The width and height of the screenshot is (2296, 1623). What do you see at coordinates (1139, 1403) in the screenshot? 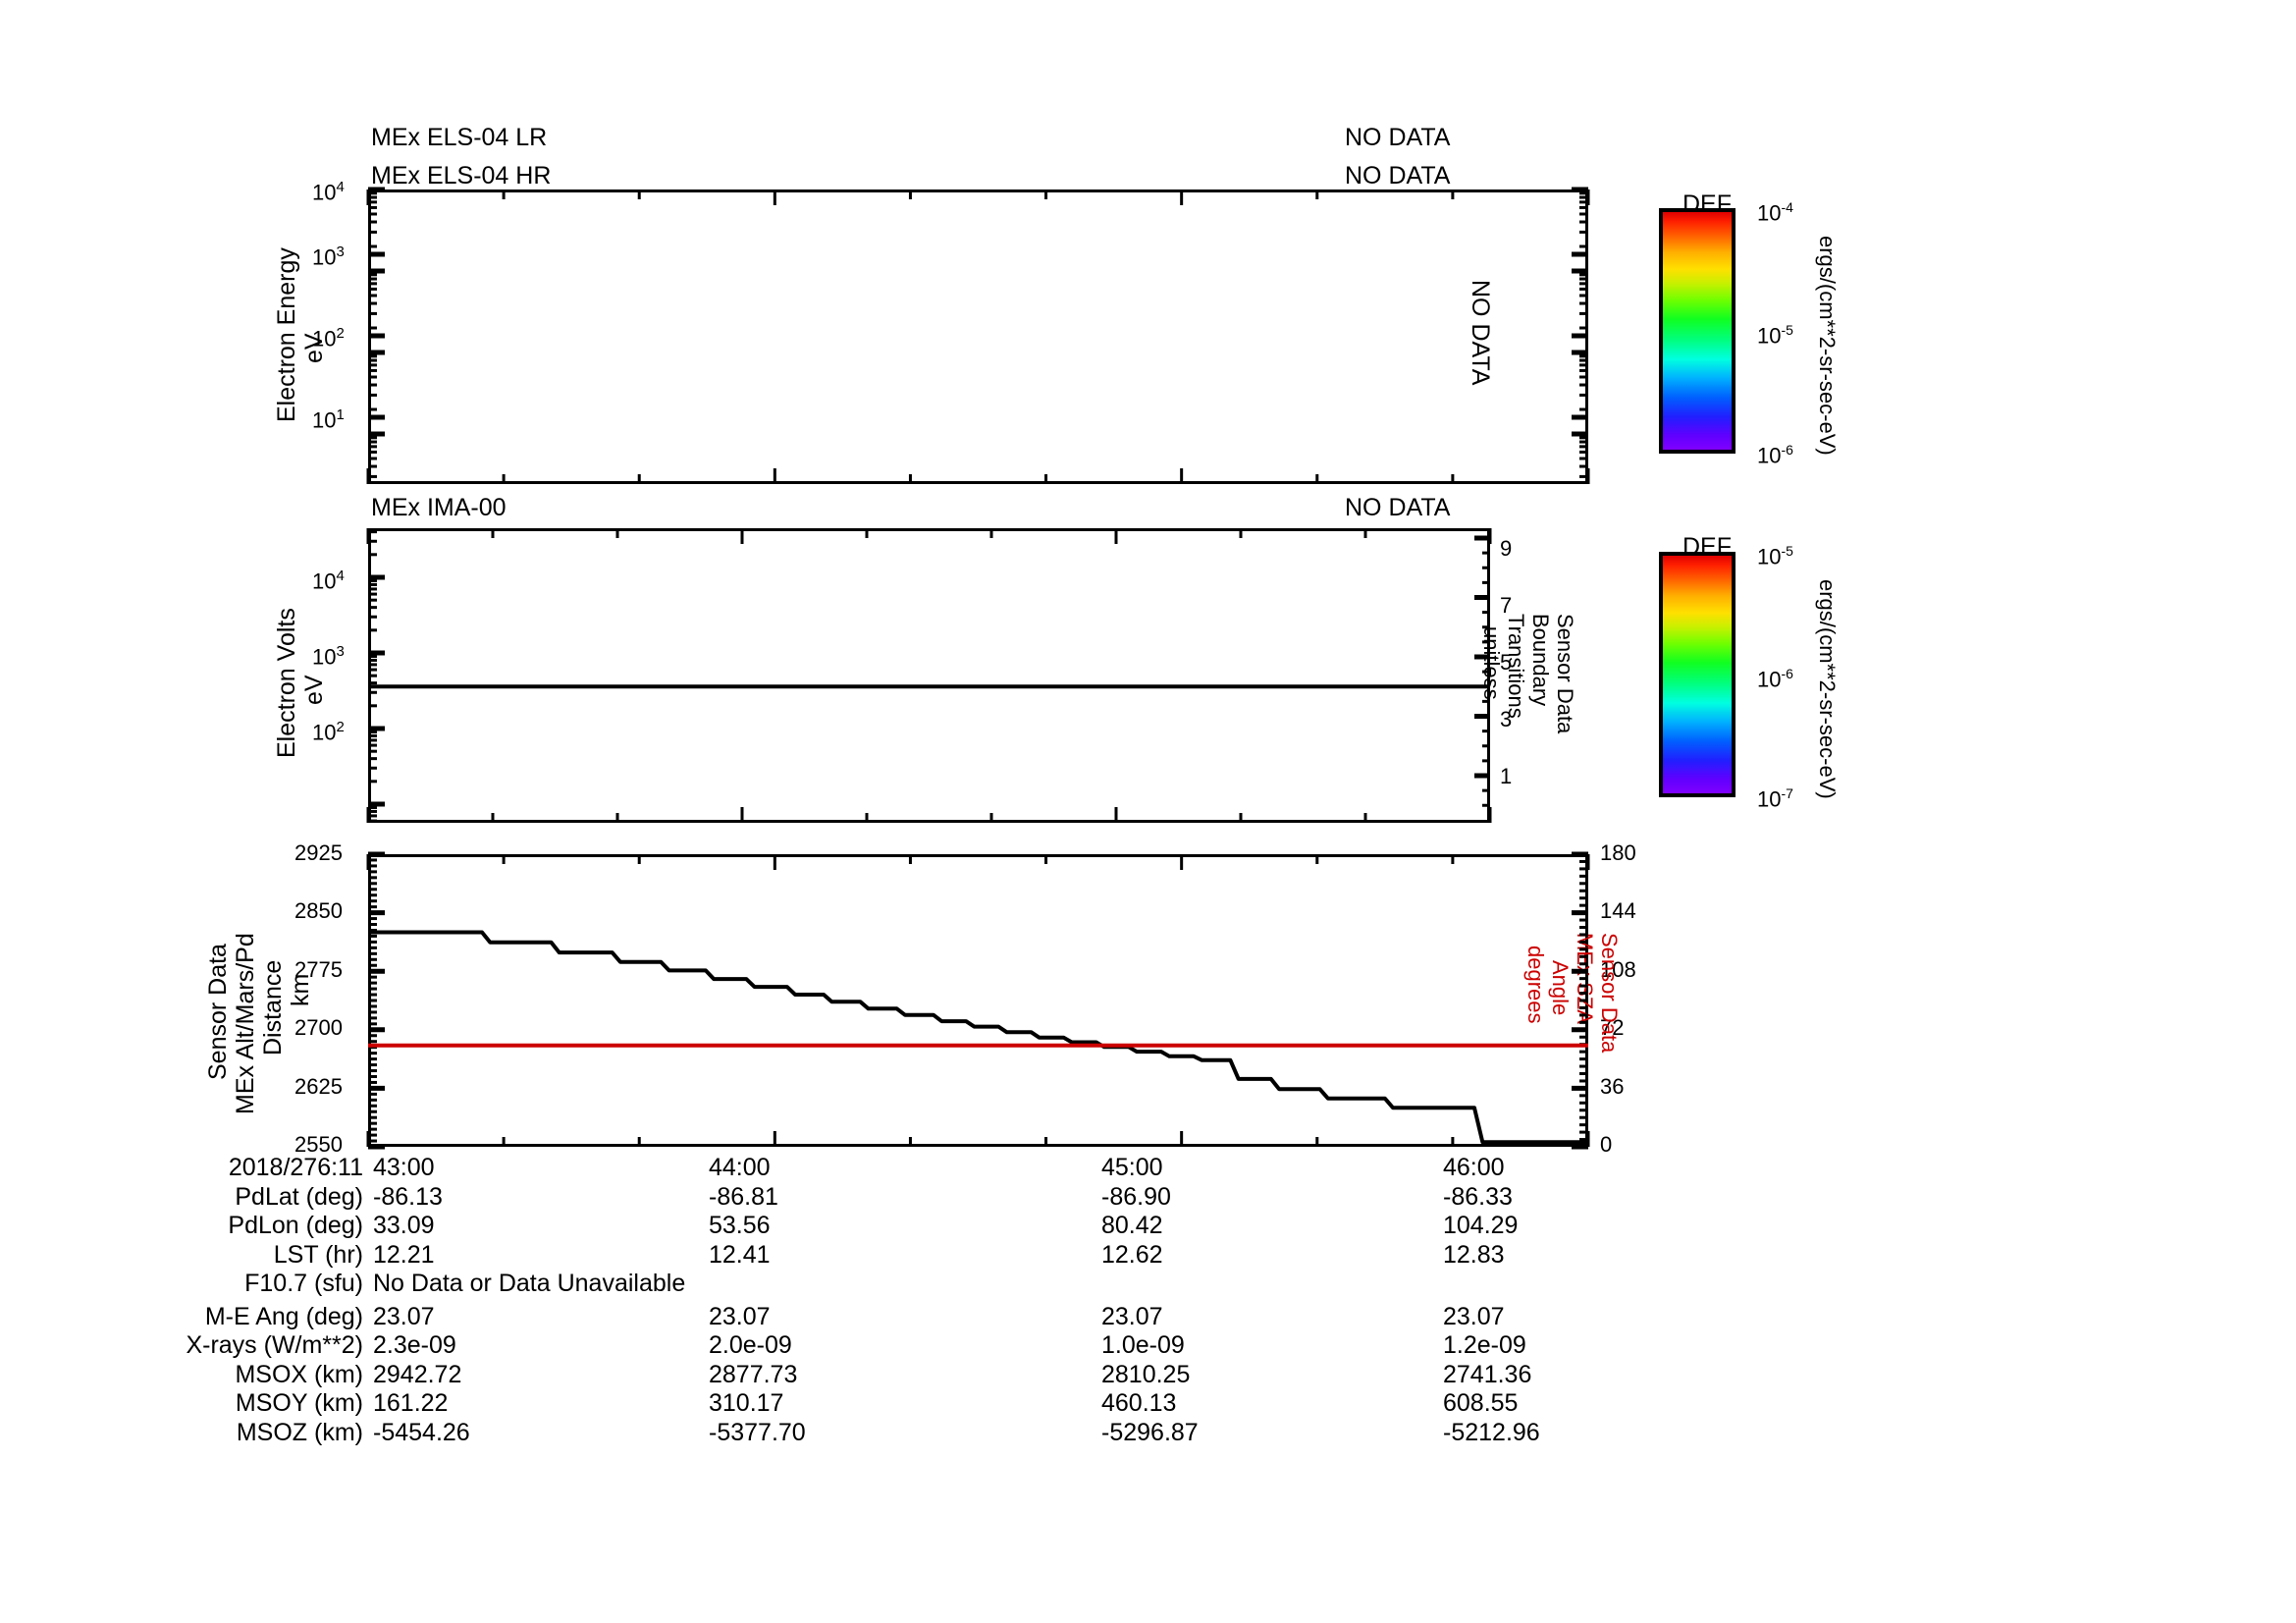
I see `table-cell: 460.13` at bounding box center [1139, 1403].